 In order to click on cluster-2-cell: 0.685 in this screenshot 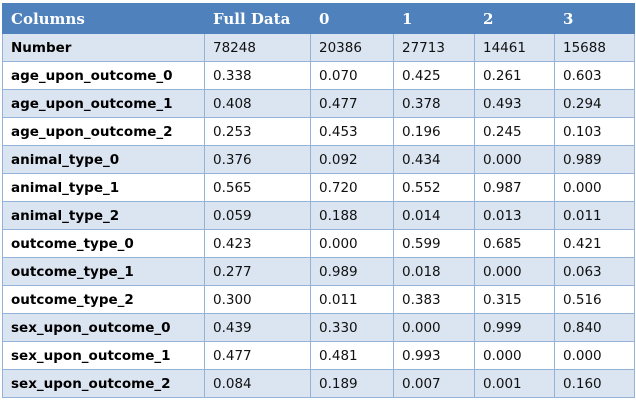, I will do `click(514, 243)`.